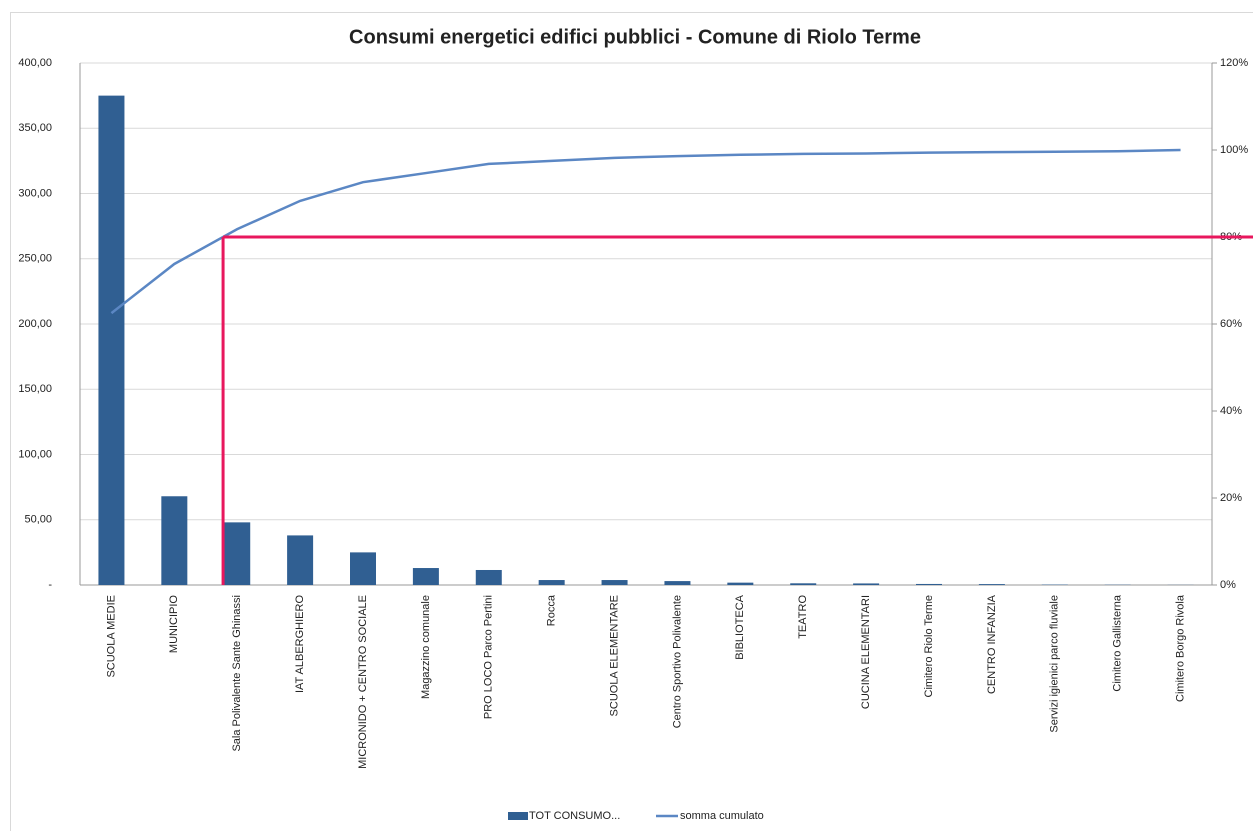 The image size is (1253, 831). I want to click on x-tick-label: Rocca, so click(552, 610).